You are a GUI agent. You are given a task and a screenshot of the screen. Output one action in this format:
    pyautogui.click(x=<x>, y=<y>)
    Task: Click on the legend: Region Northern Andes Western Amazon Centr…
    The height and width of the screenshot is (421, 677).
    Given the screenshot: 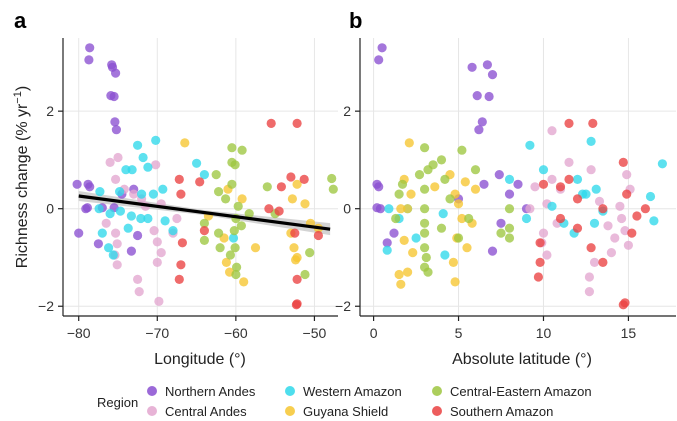 What is the action you would take?
    pyautogui.click(x=344, y=401)
    